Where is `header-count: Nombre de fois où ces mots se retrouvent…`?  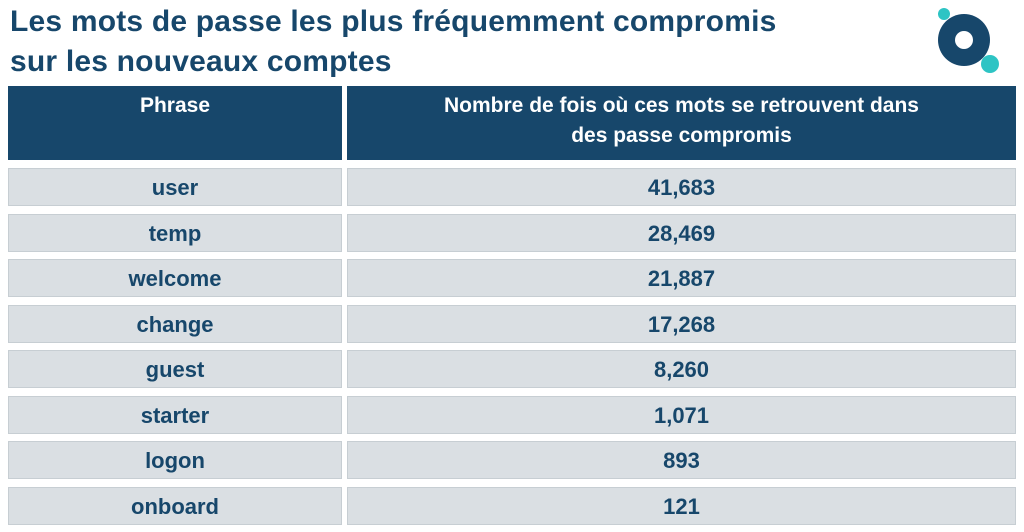 header-count: Nombre de fois où ces mots se retrouvent… is located at coordinates (681, 123).